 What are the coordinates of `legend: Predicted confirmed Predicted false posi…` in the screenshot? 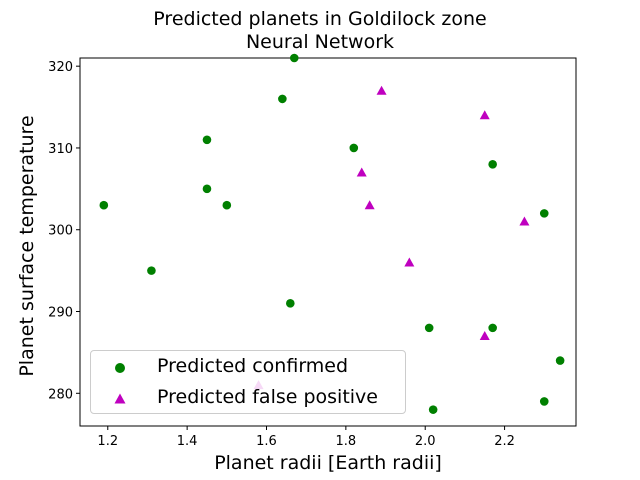 It's located at (248, 382).